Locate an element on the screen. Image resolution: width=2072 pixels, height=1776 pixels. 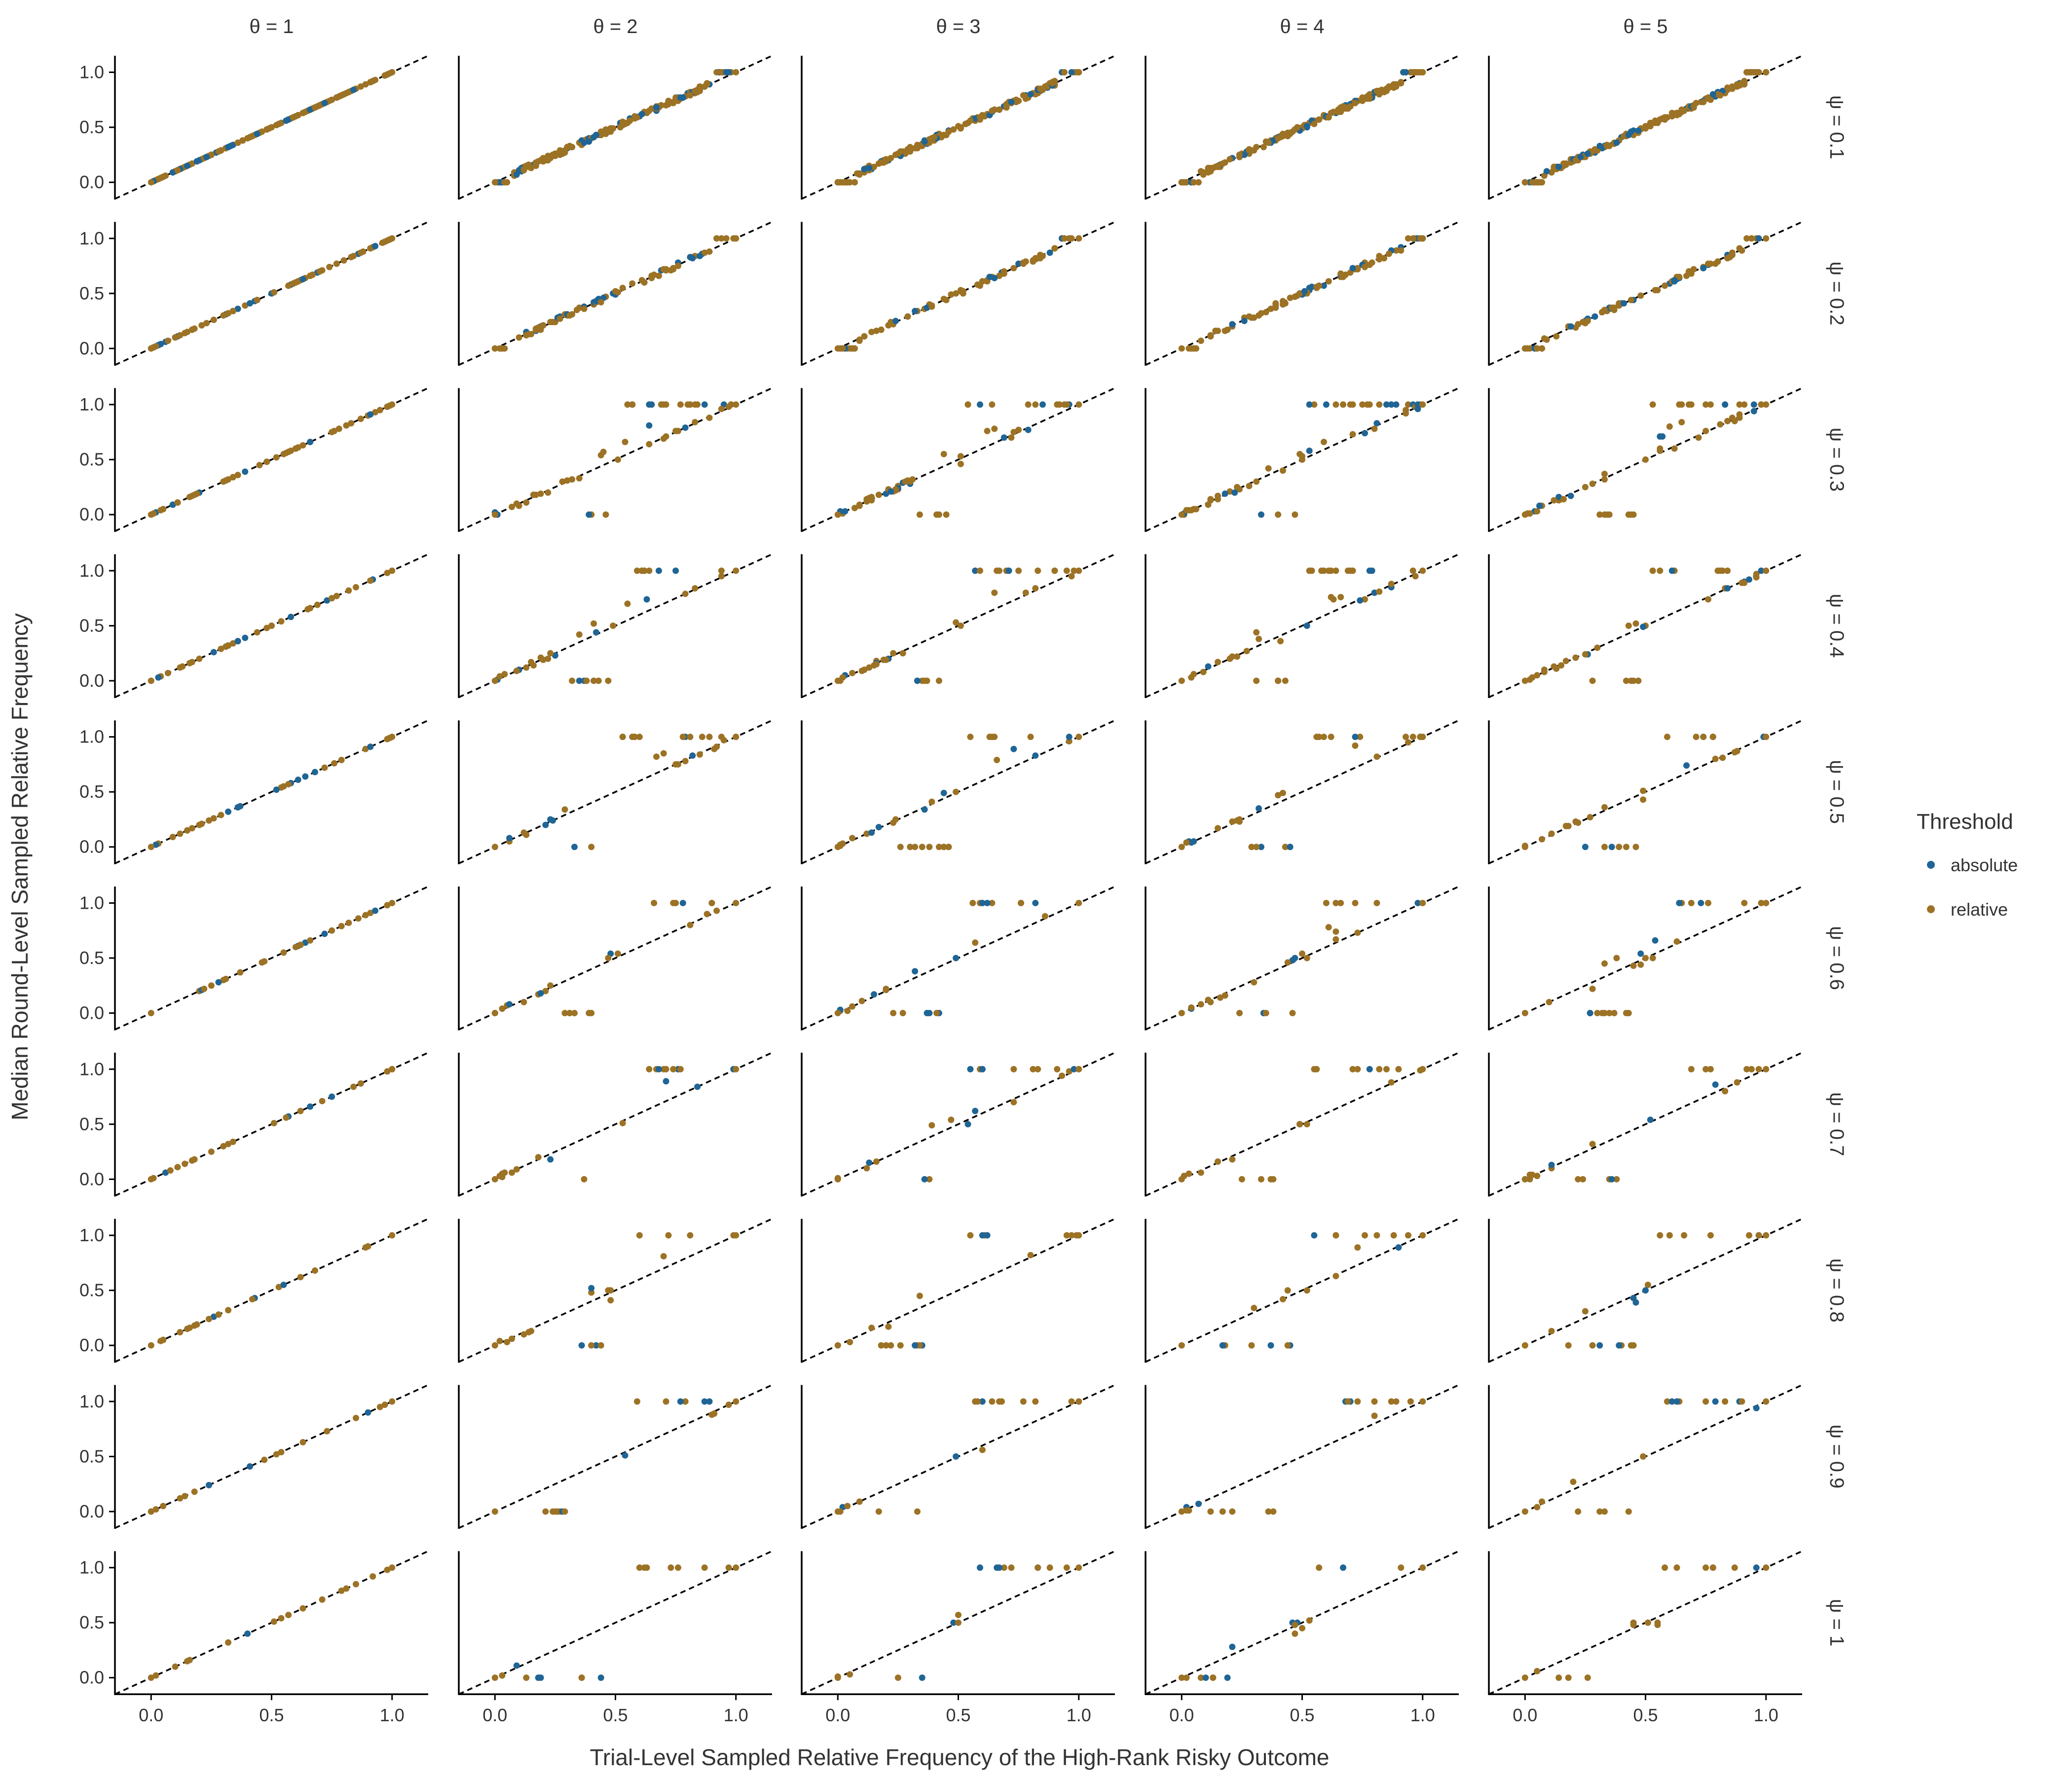
facet-panel-r10-c2: 0.0 0.5 1.0 is located at coordinates (615, 1638).